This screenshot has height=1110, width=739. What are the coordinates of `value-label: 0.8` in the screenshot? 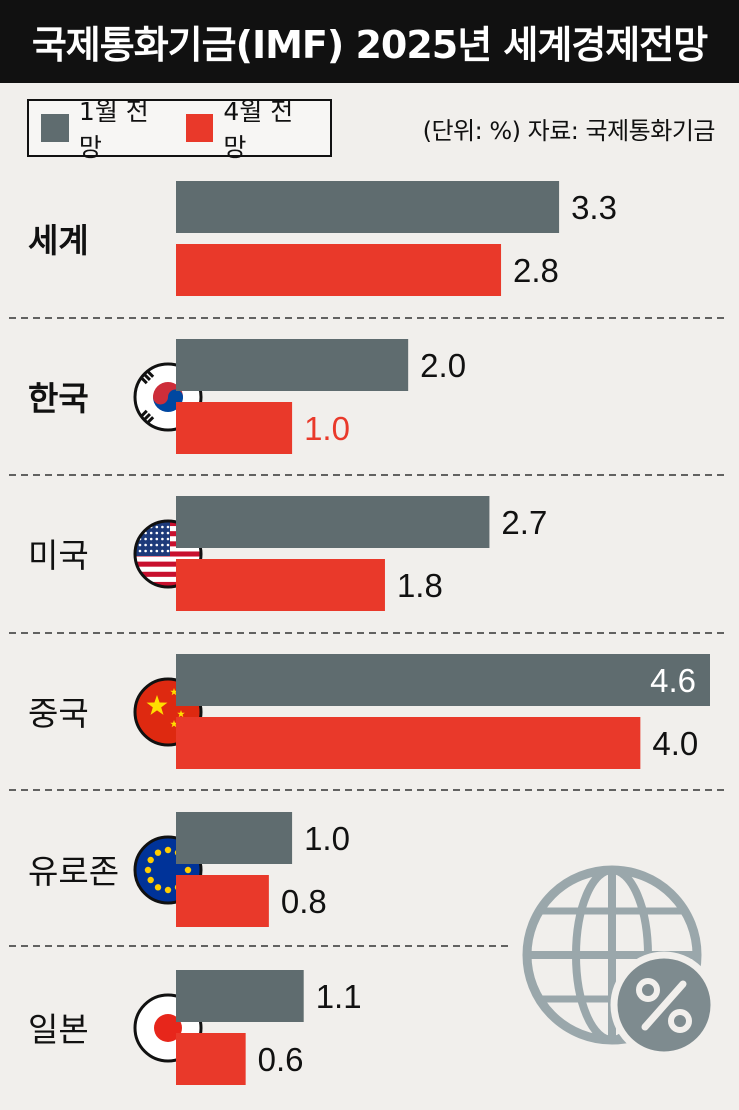 It's located at (304, 901).